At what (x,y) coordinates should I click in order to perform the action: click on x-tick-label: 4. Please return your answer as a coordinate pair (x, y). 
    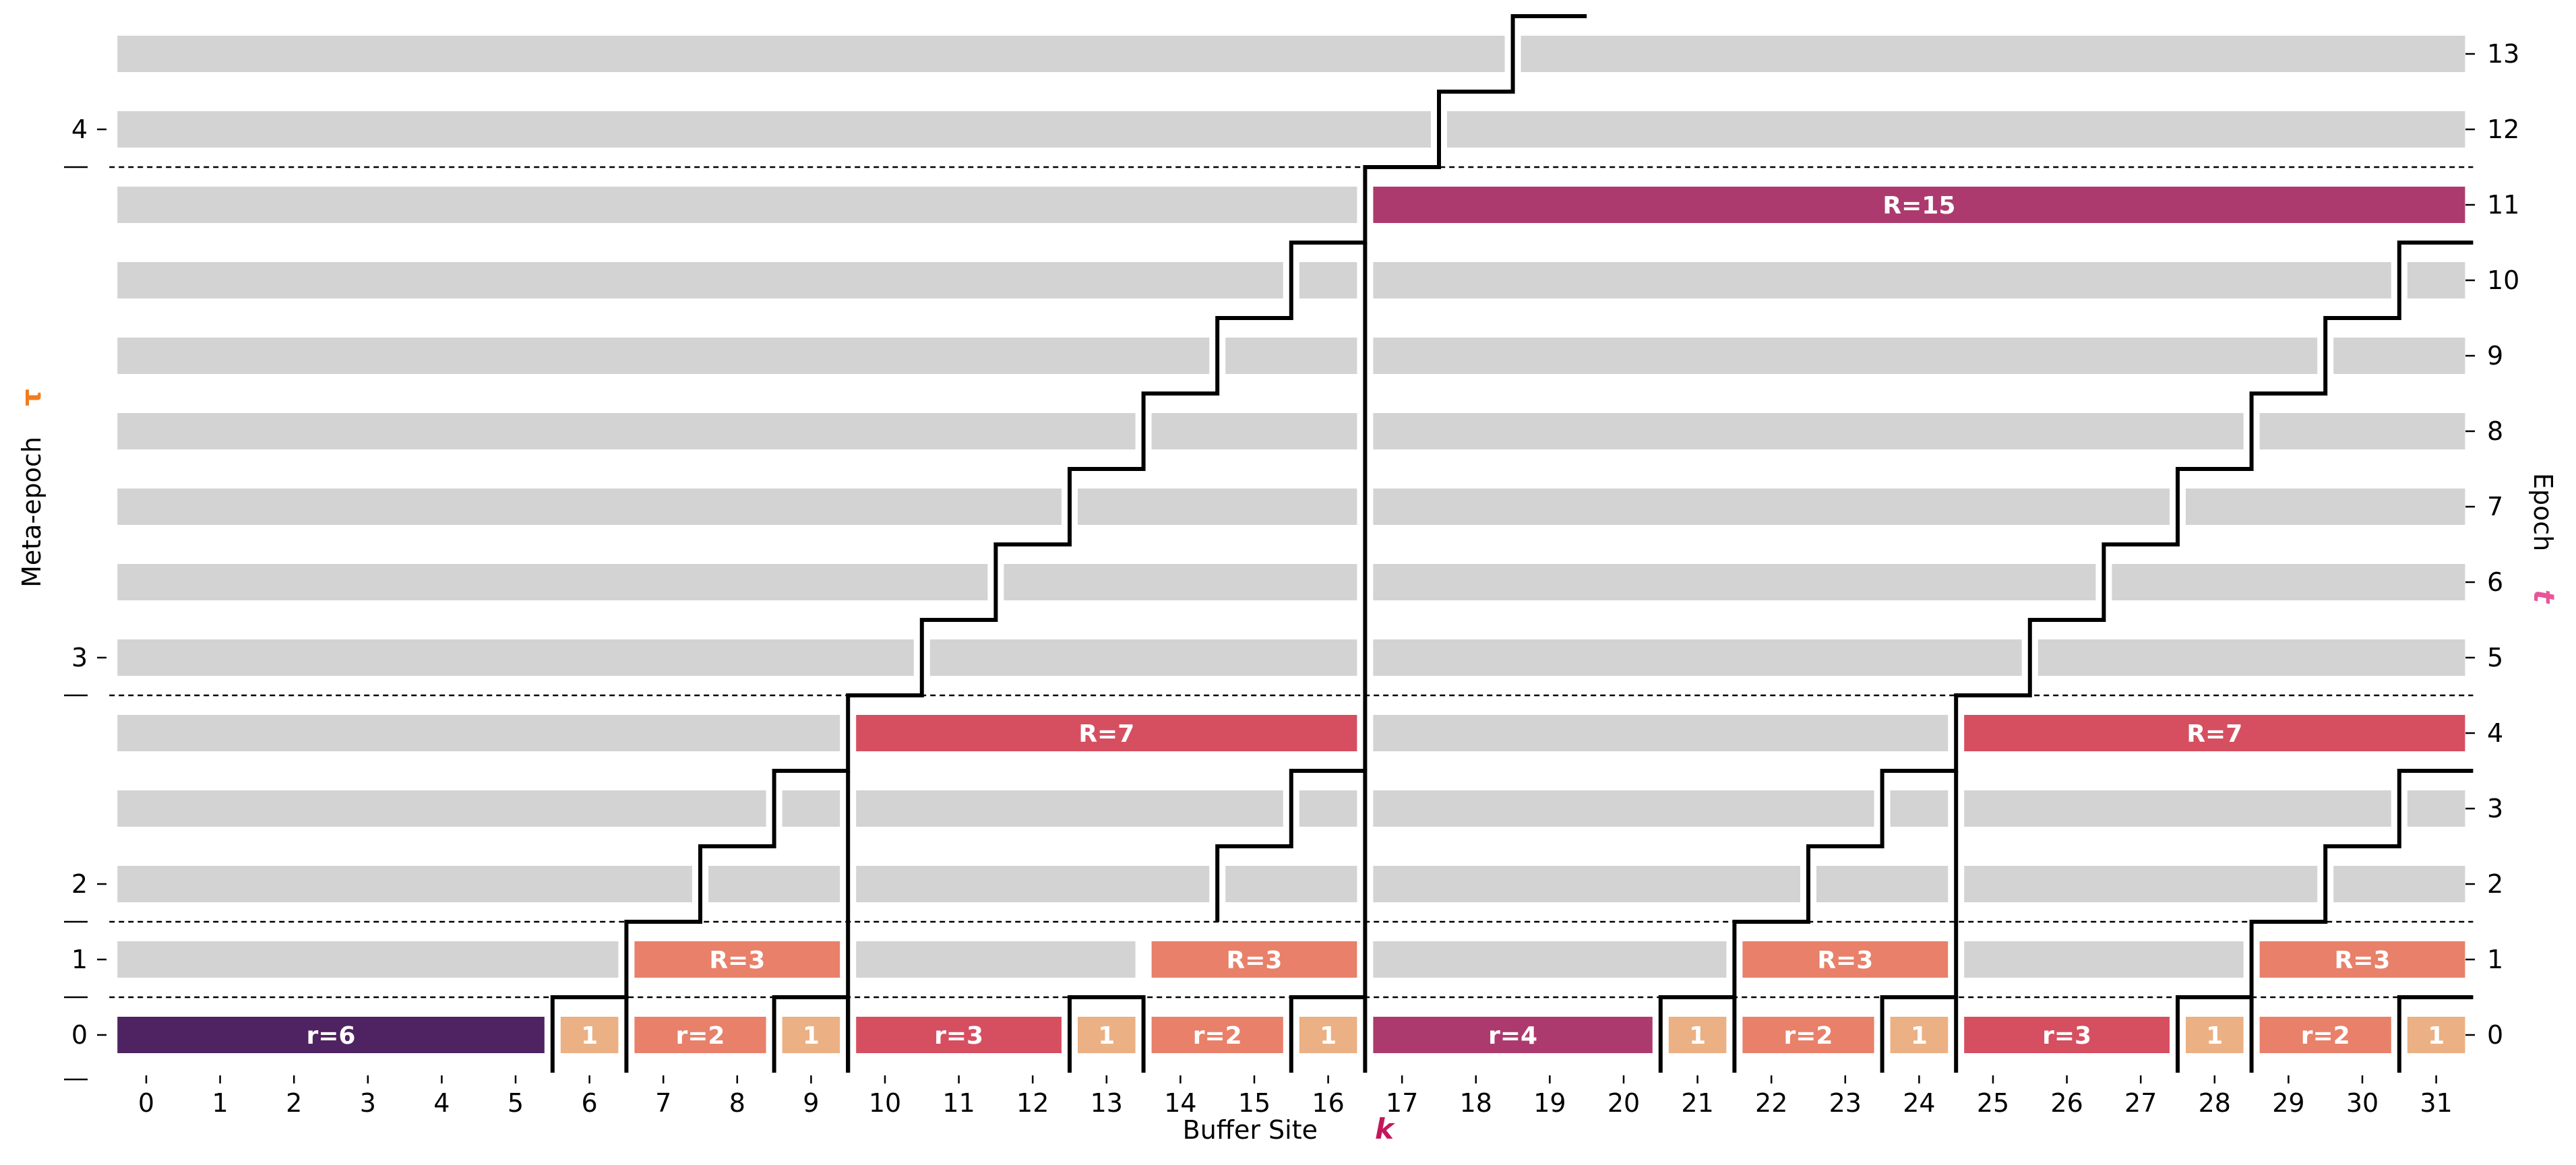
    Looking at the image, I should click on (442, 1103).